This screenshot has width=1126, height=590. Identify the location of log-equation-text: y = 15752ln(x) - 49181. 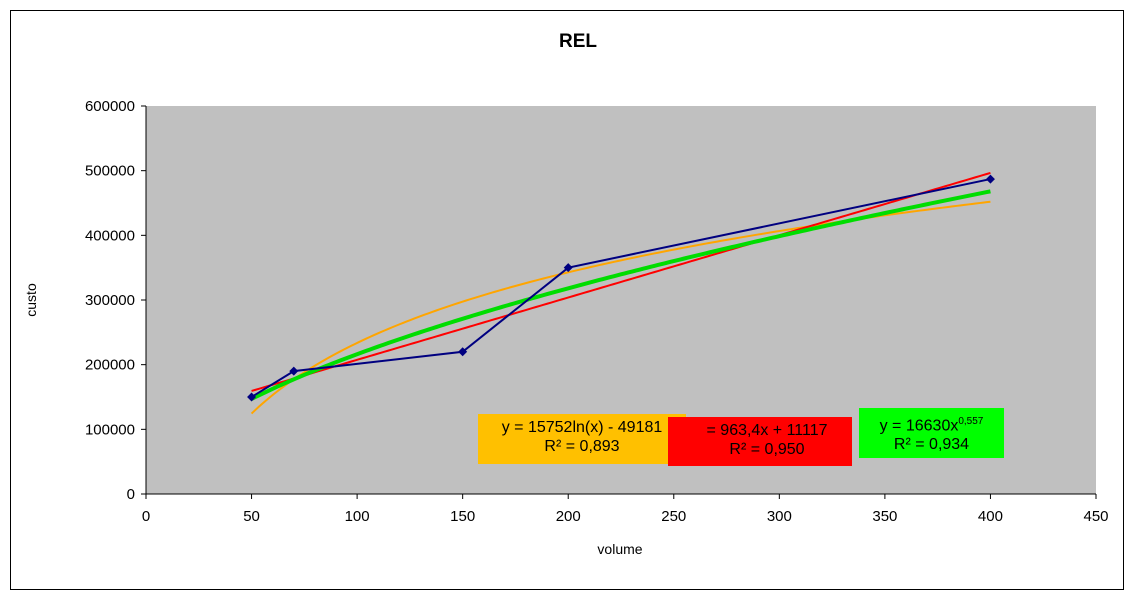
(582, 427).